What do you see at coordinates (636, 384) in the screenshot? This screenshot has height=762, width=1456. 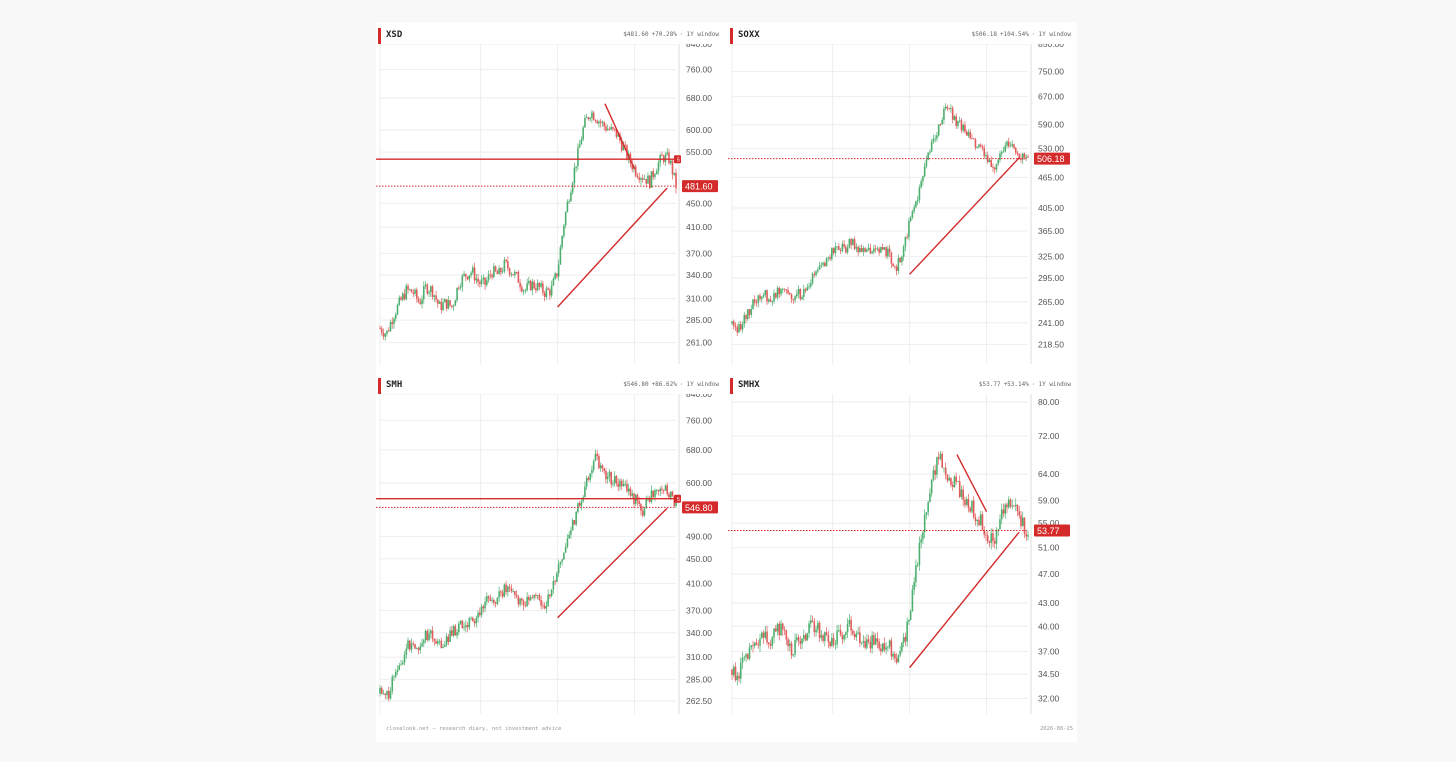 I see `price-label: $546.80` at bounding box center [636, 384].